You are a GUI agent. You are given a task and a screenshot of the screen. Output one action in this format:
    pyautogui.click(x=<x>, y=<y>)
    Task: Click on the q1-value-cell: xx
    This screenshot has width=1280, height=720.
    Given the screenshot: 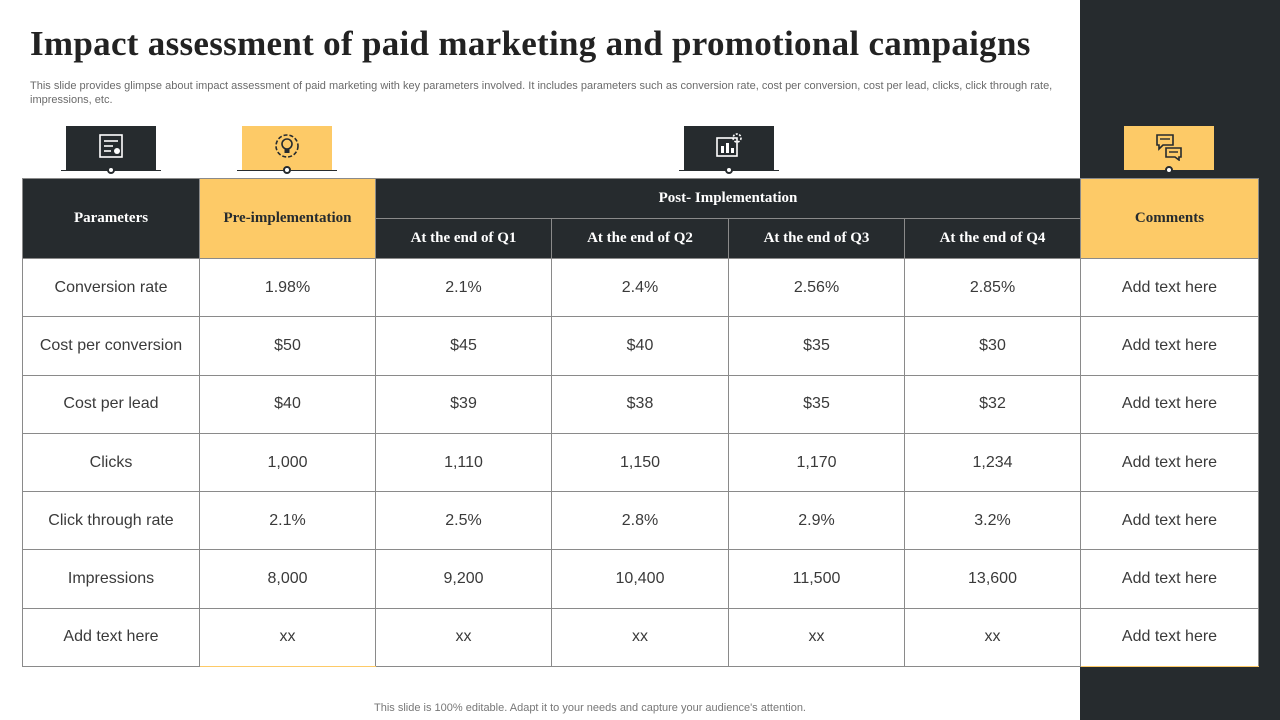 What is the action you would take?
    pyautogui.click(x=463, y=637)
    